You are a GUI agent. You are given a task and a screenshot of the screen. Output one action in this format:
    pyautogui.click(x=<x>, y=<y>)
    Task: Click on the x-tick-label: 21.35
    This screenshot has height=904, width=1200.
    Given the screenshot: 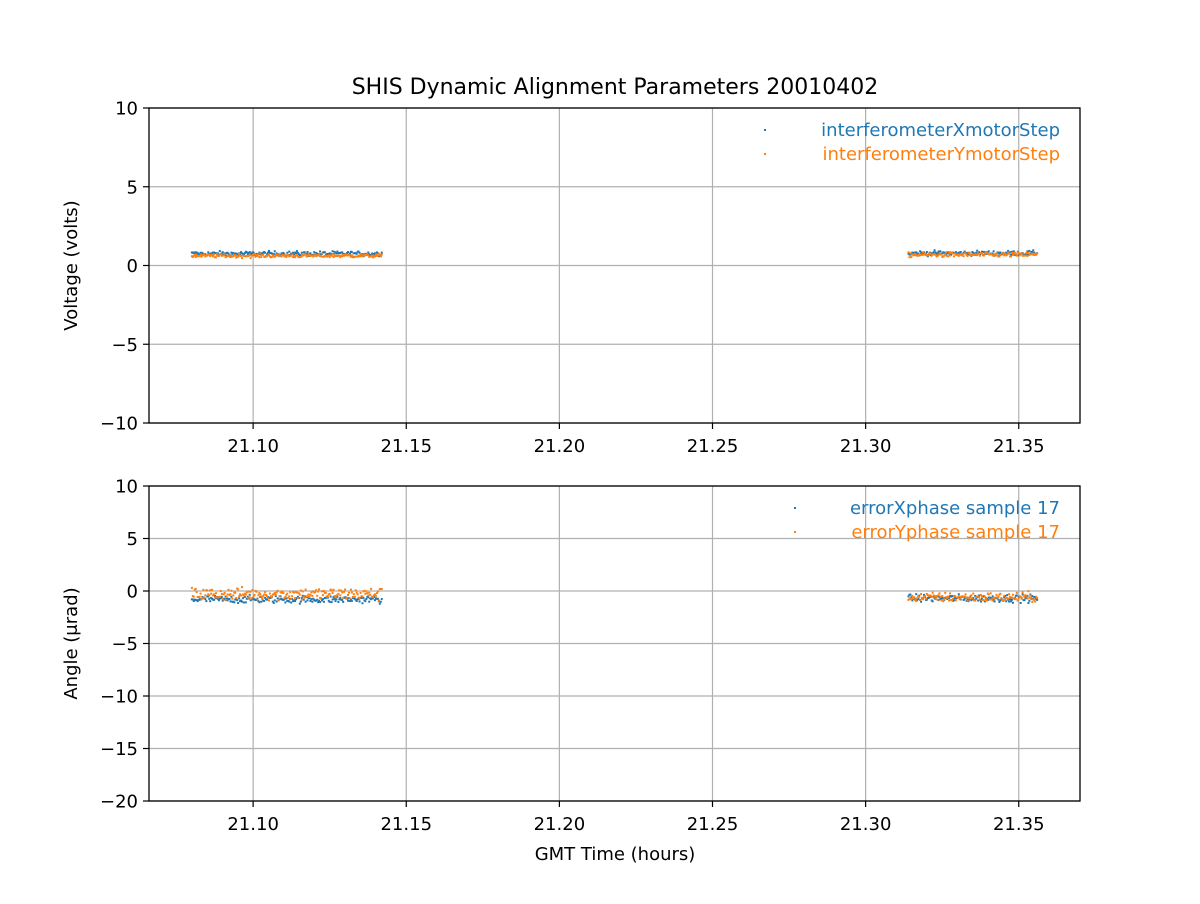 What is the action you would take?
    pyautogui.click(x=1019, y=824)
    